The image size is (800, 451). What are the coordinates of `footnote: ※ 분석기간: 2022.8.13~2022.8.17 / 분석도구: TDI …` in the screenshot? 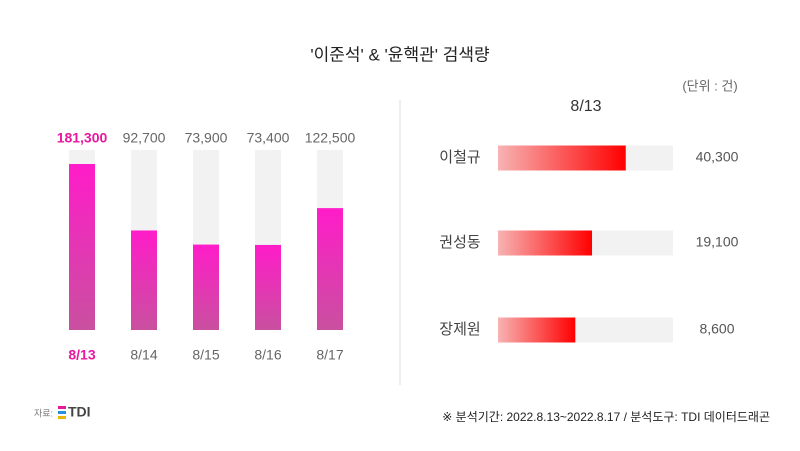 It's located at (606, 417).